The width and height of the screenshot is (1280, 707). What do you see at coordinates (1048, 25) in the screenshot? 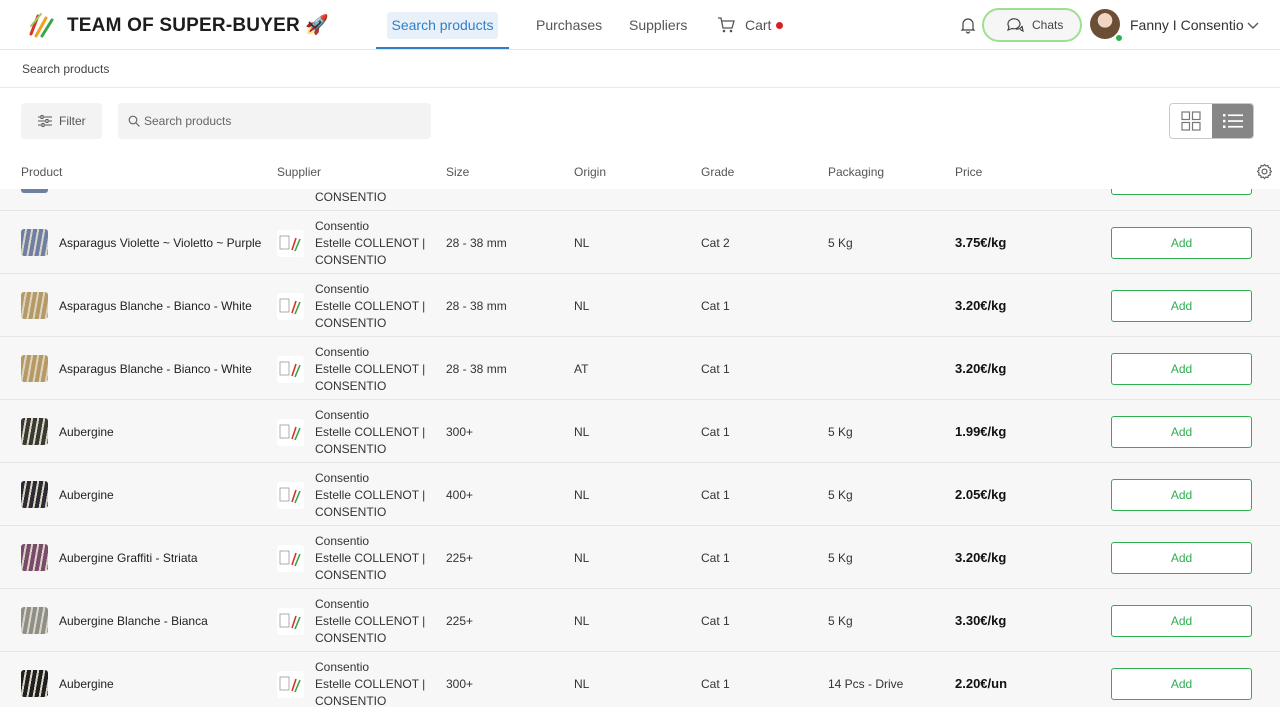
I see `chats-label: Chats` at bounding box center [1048, 25].